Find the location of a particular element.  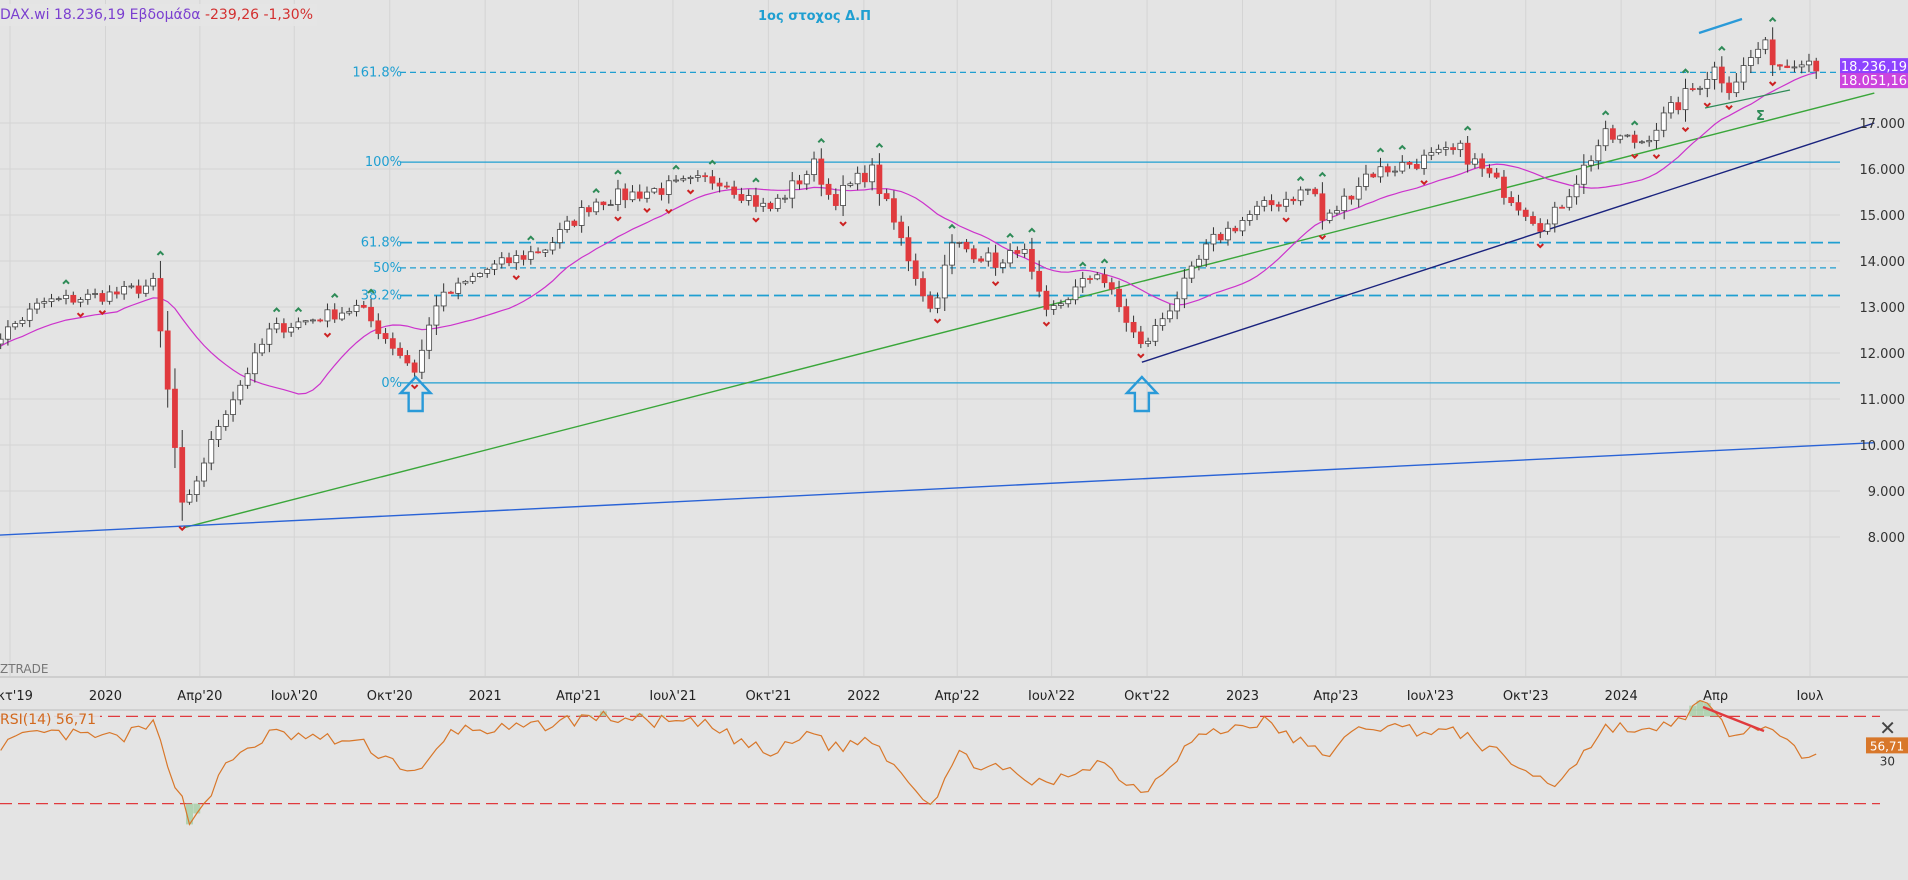

time-tick-label: Ιουλ is located at coordinates (1809, 696).